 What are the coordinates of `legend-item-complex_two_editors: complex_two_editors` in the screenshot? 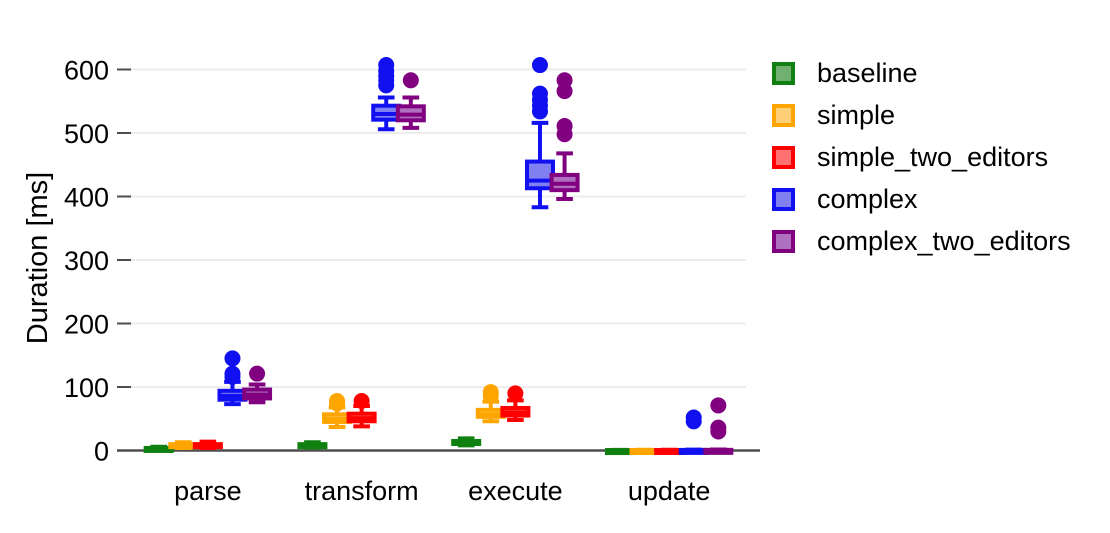 It's located at (937, 241).